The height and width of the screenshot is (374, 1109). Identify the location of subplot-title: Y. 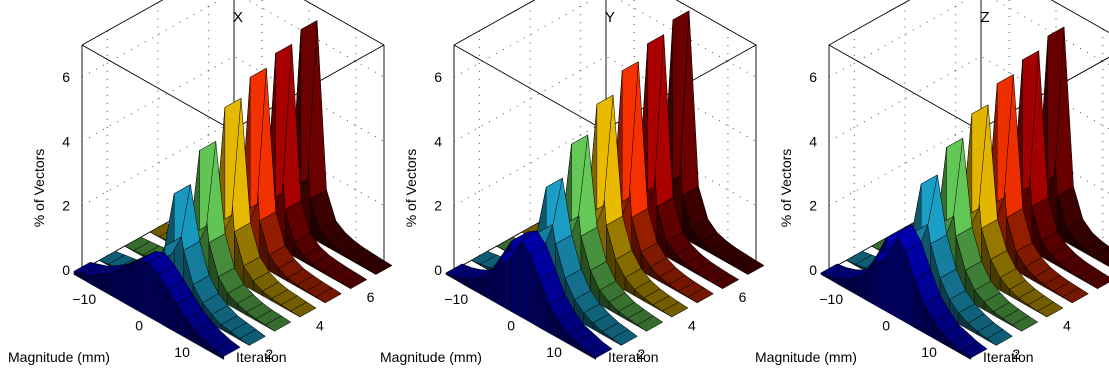
(610, 17).